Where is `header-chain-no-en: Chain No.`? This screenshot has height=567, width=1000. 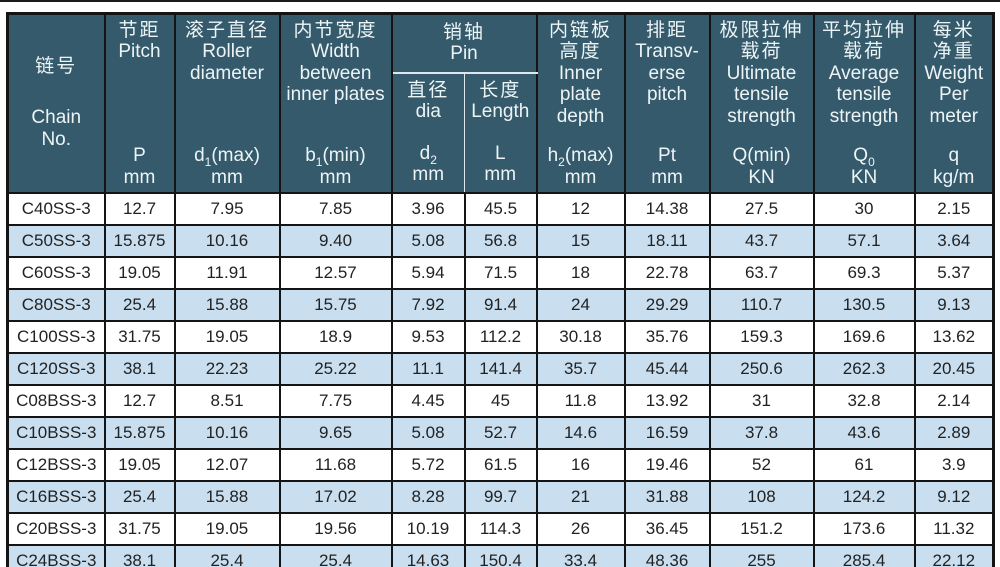
header-chain-no-en: Chain No. is located at coordinates (56, 128).